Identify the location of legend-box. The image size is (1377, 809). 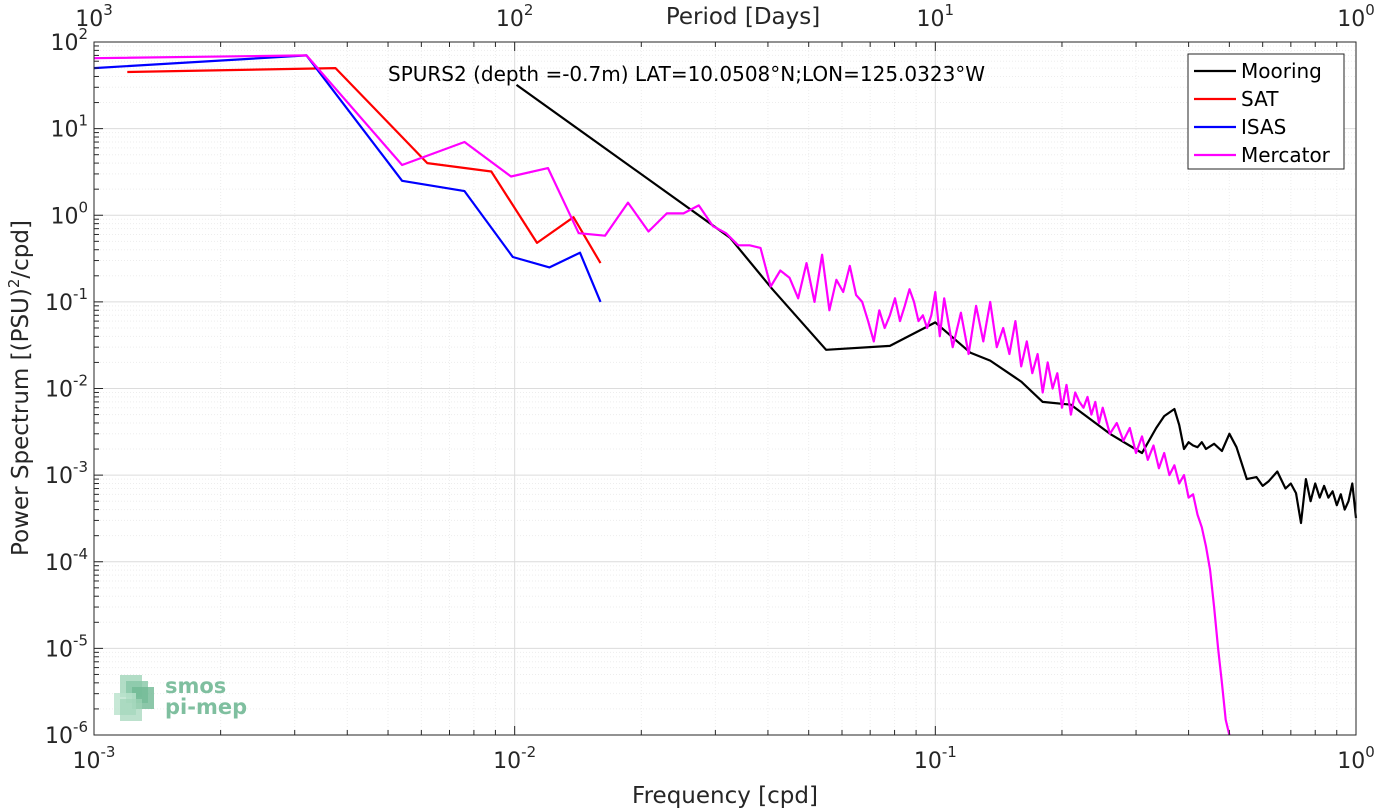
(1266, 111).